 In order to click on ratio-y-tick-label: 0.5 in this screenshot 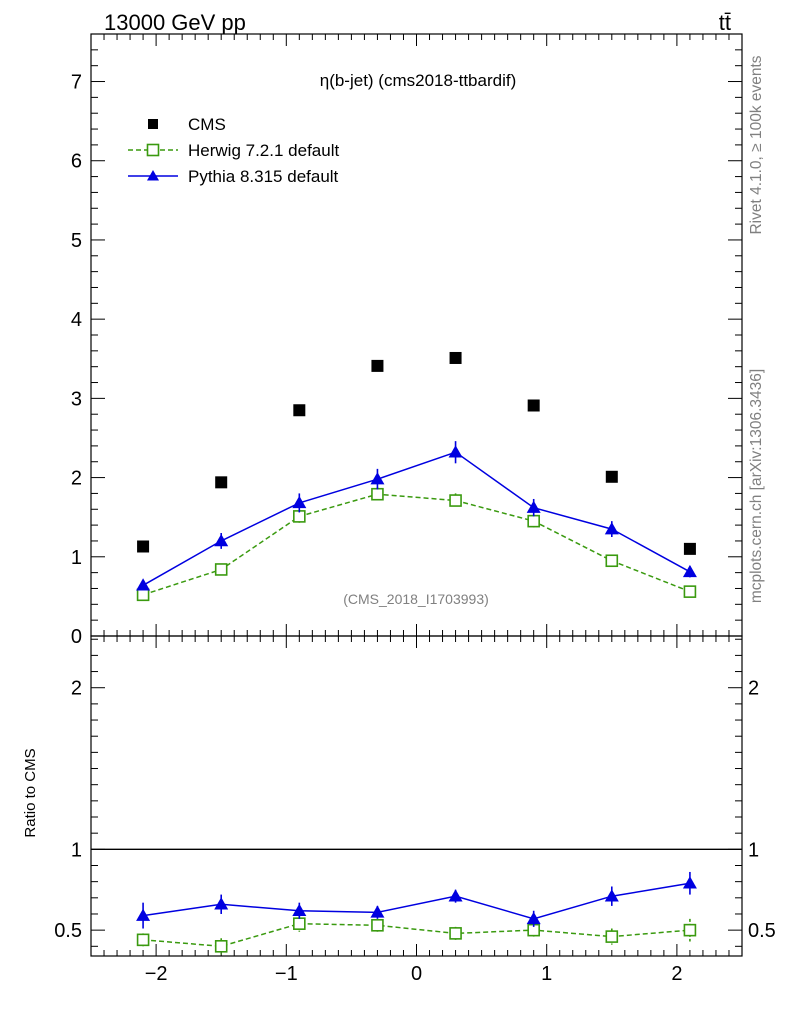, I will do `click(68, 931)`.